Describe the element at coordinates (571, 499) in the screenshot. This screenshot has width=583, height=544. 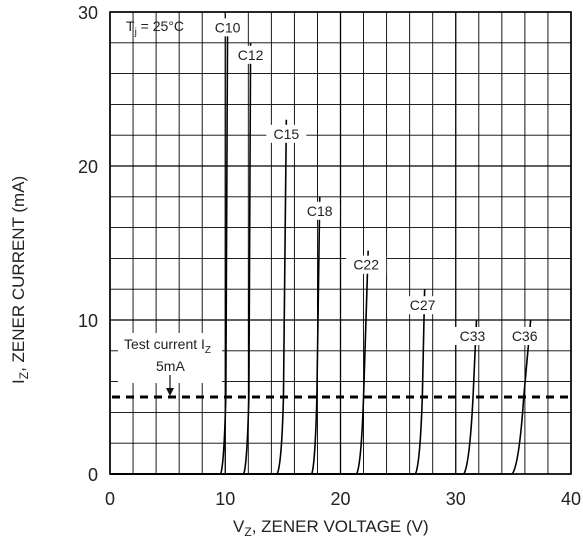
I see `x-tick-label: 40` at that location.